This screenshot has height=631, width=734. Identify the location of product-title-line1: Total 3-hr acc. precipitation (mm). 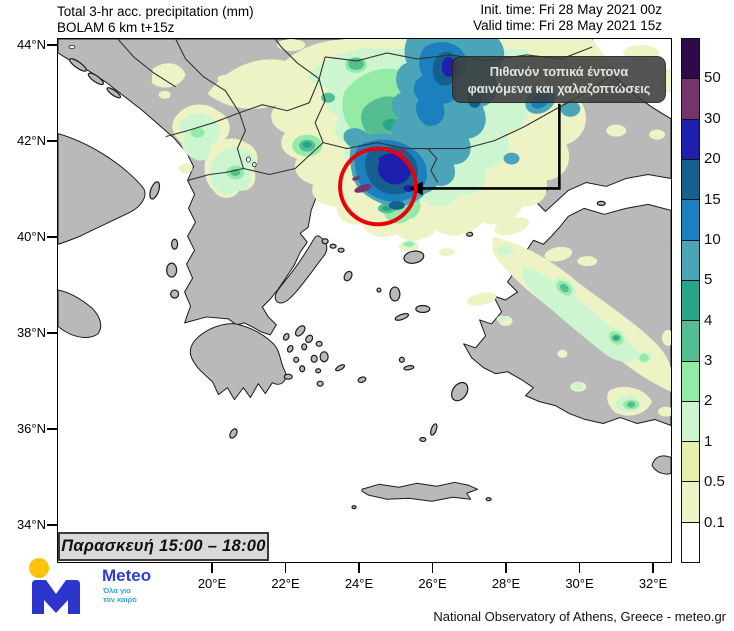
(155, 11).